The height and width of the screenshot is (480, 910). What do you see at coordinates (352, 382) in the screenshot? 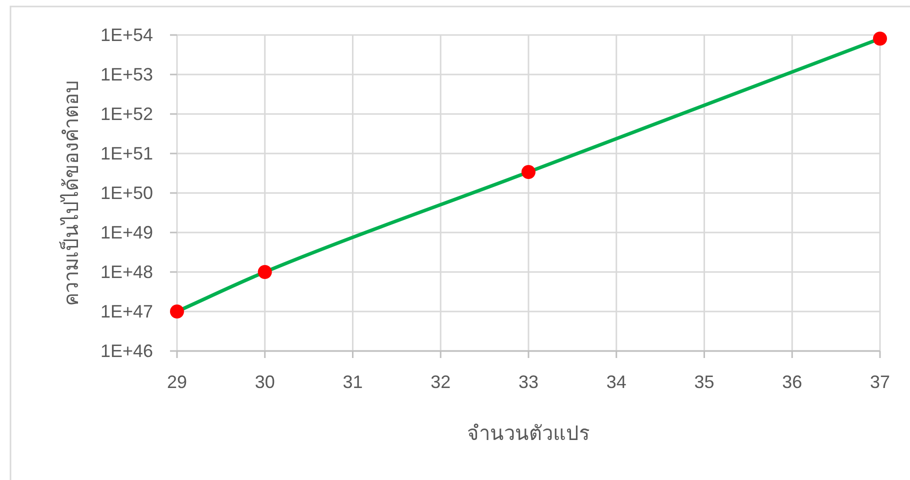
I see `x-tick-label: 31` at bounding box center [352, 382].